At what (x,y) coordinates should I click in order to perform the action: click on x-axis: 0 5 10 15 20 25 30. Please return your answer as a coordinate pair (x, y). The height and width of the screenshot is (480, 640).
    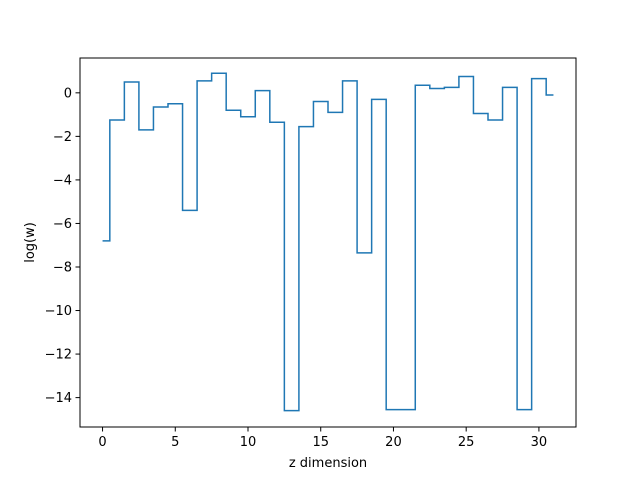
    Looking at the image, I should click on (322, 438).